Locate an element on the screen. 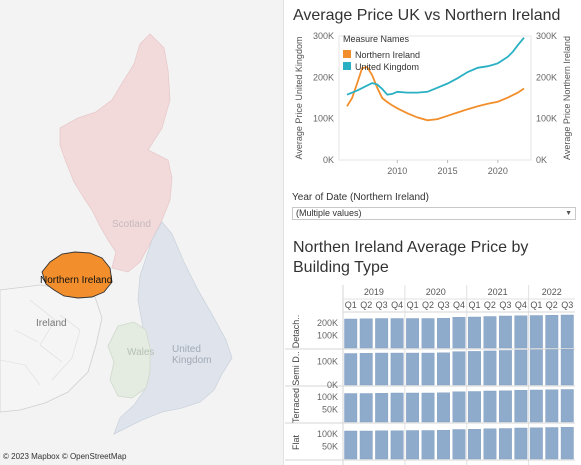  line-chart-title: Average Price UK vs Northern Ireland is located at coordinates (427, 15).